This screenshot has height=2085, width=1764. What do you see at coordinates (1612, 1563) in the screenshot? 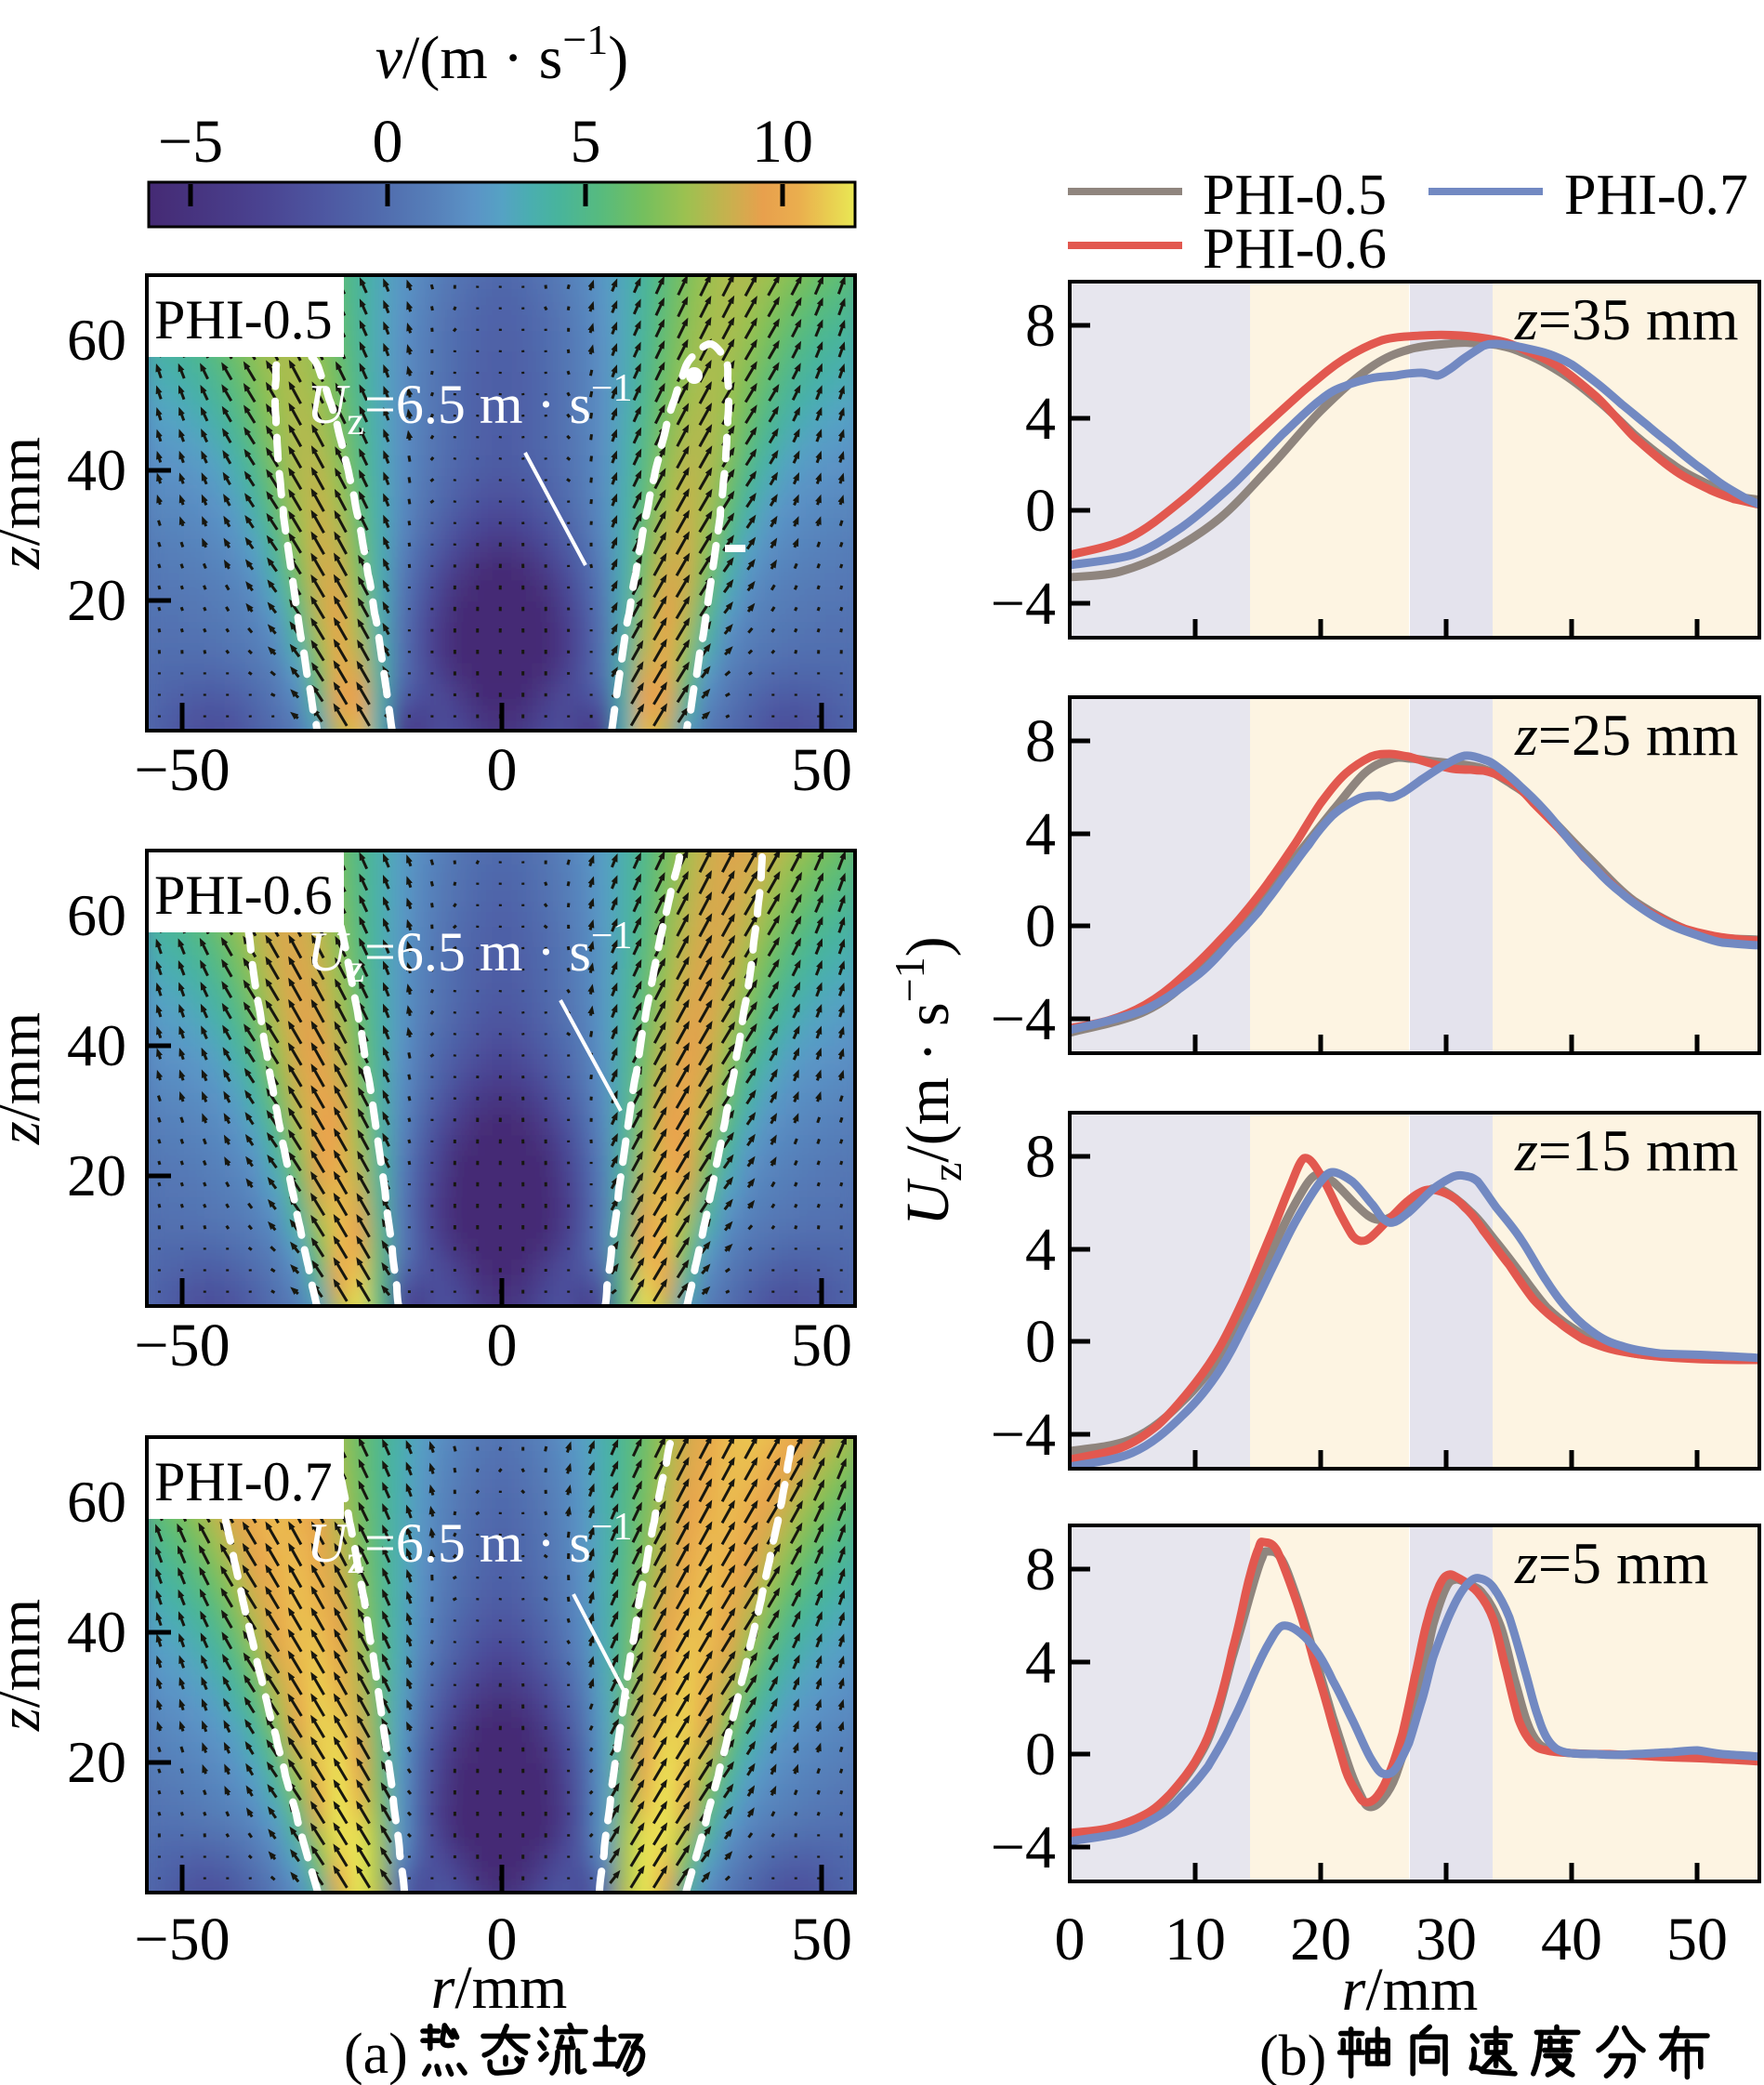
I see `svg-text: z=5 mm` at bounding box center [1612, 1563].